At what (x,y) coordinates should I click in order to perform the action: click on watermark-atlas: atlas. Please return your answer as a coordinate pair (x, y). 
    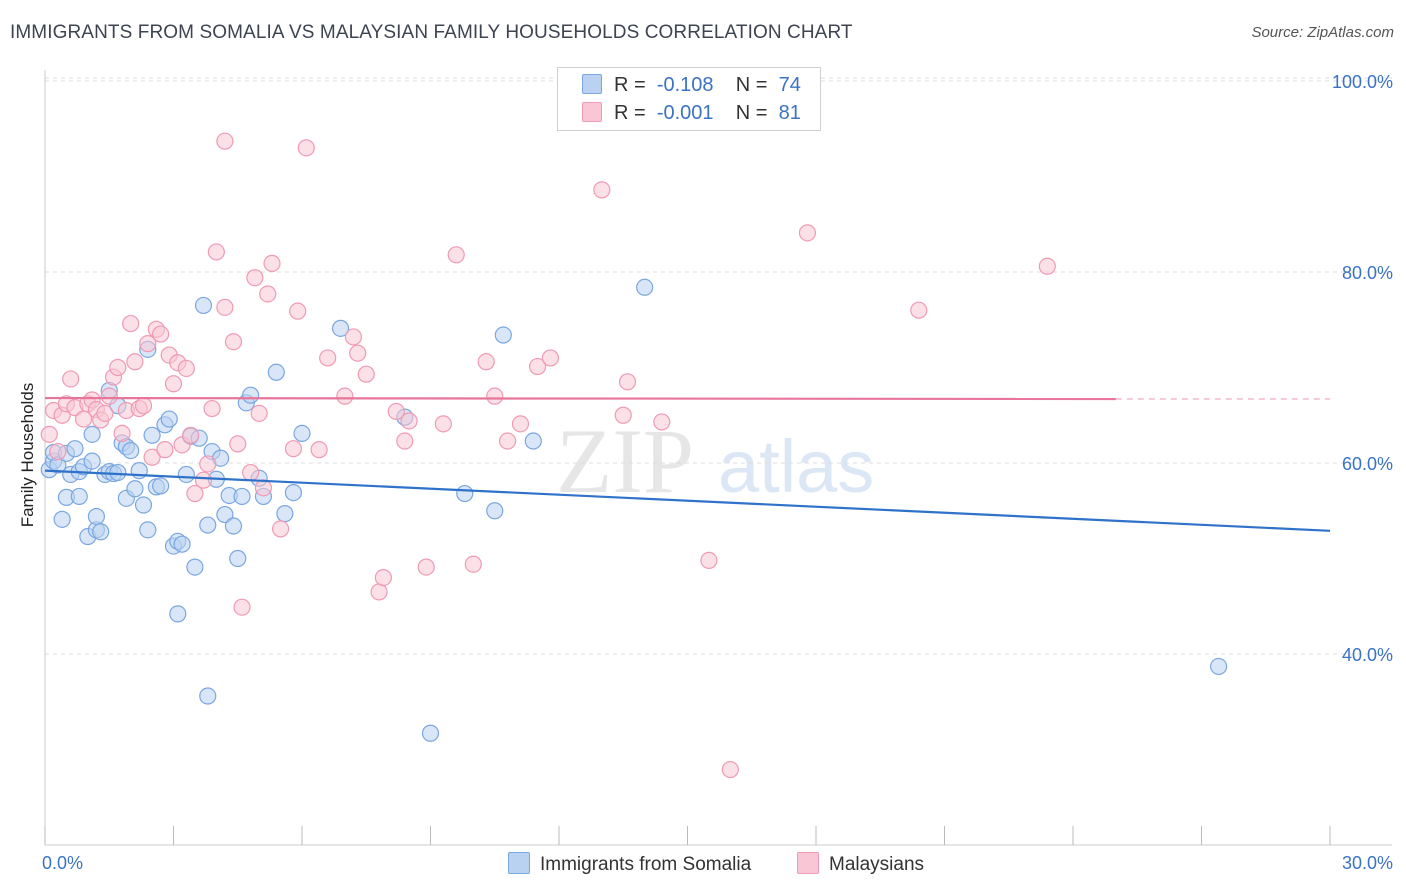
    Looking at the image, I should click on (796, 466).